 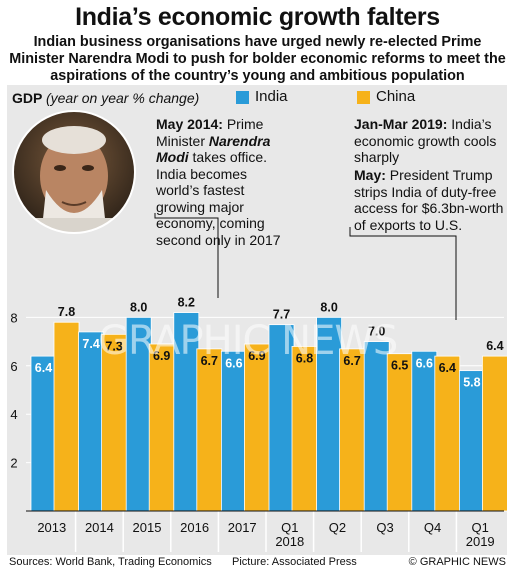 What do you see at coordinates (376, 332) in the screenshot?
I see `data-label-india: 7.0` at bounding box center [376, 332].